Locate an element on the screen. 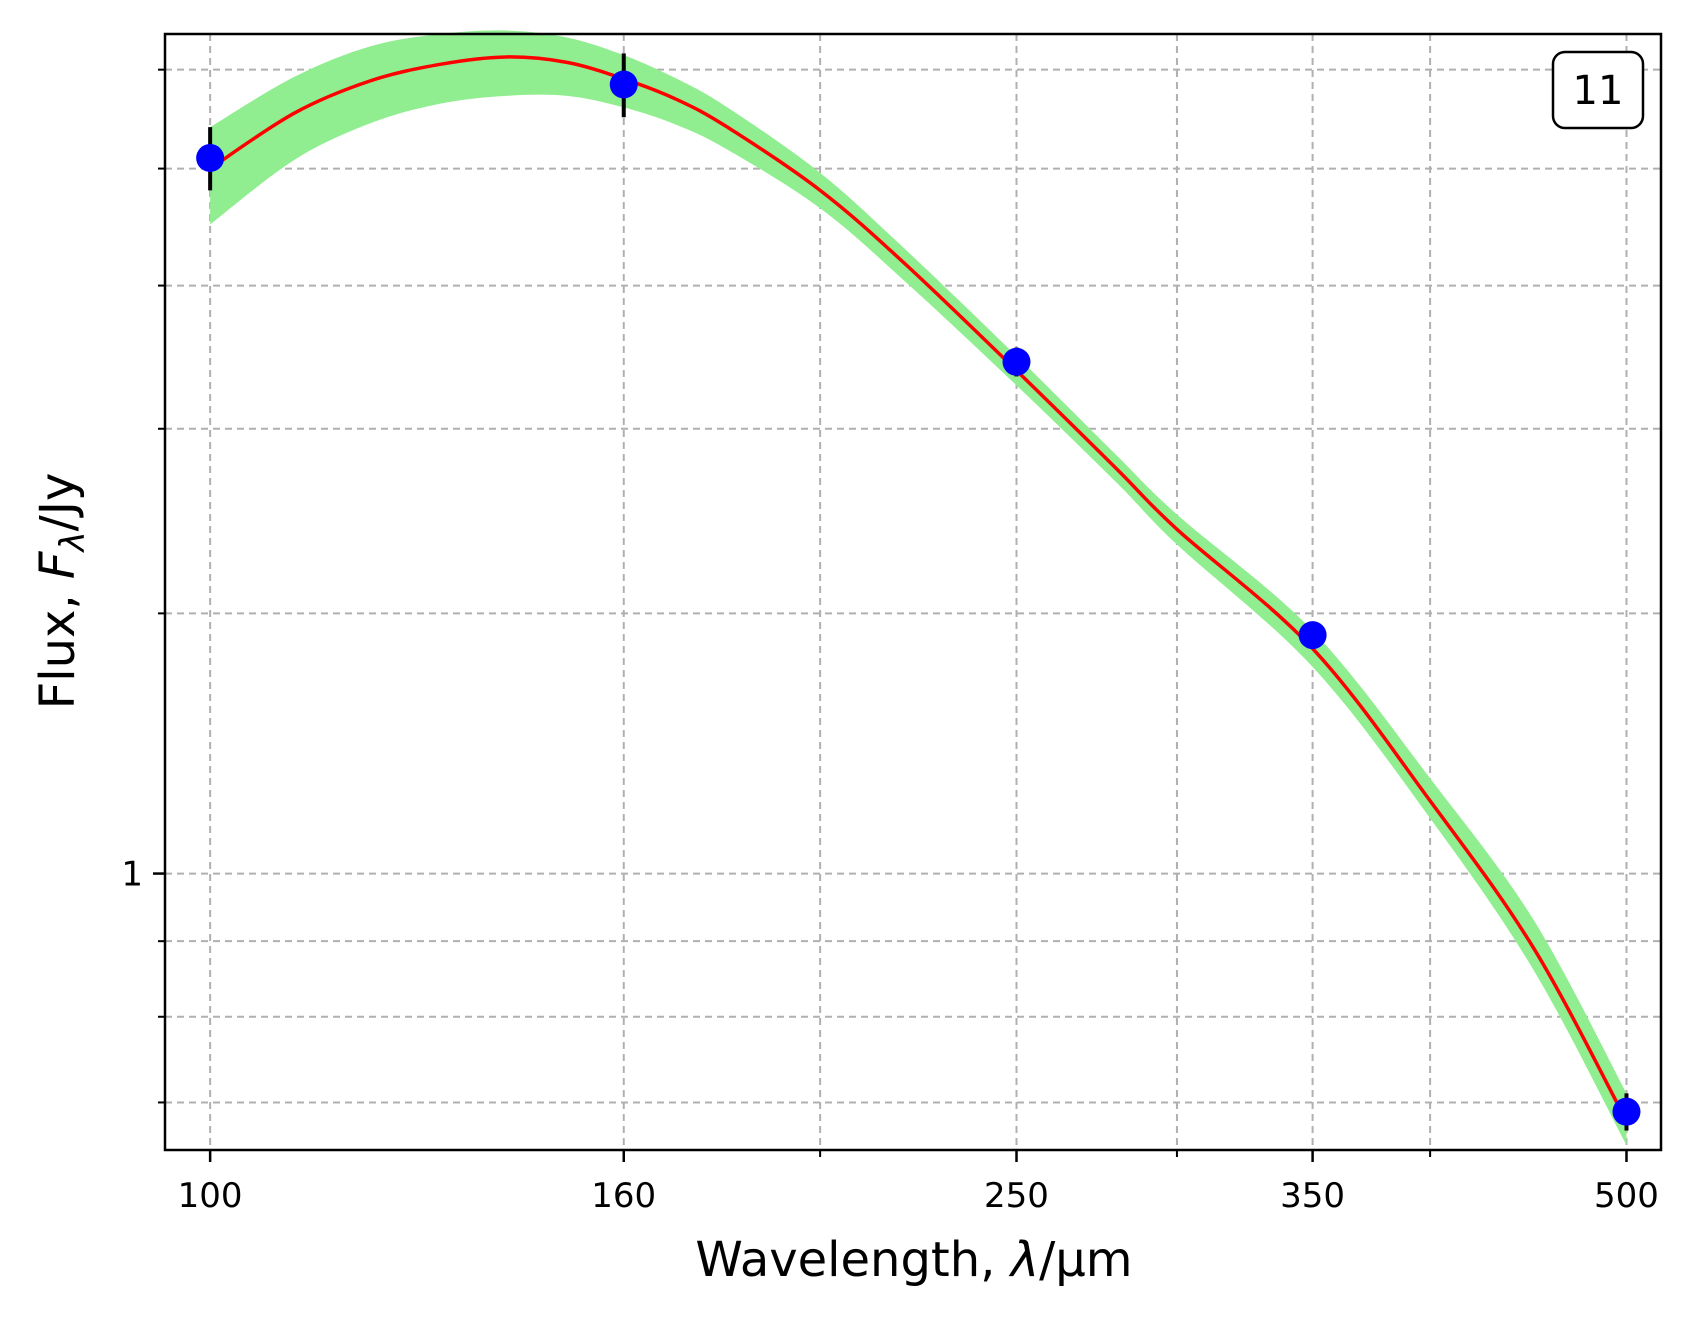  x-tick-label: 250 is located at coordinates (1016, 1196).